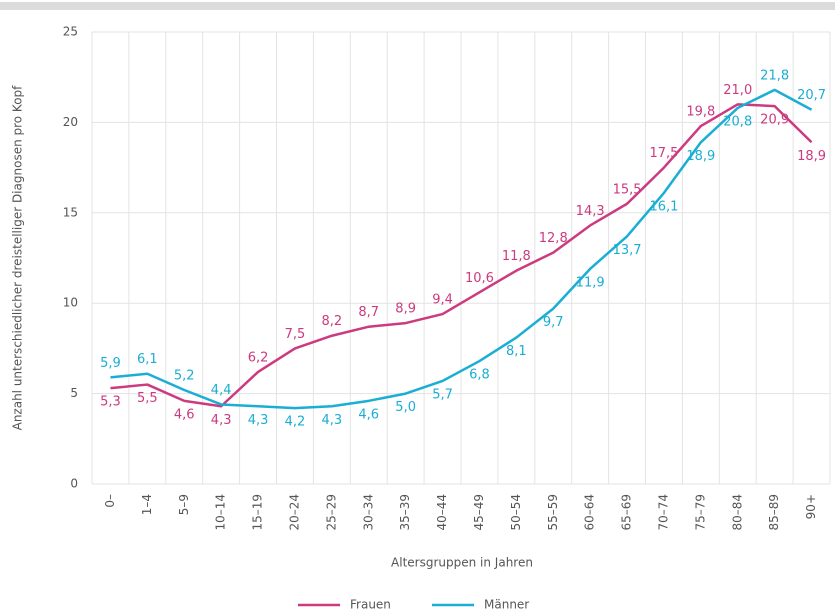 The image size is (835, 613). Describe the element at coordinates (774, 512) in the screenshot. I see `x-tick-label: 85–89` at that location.